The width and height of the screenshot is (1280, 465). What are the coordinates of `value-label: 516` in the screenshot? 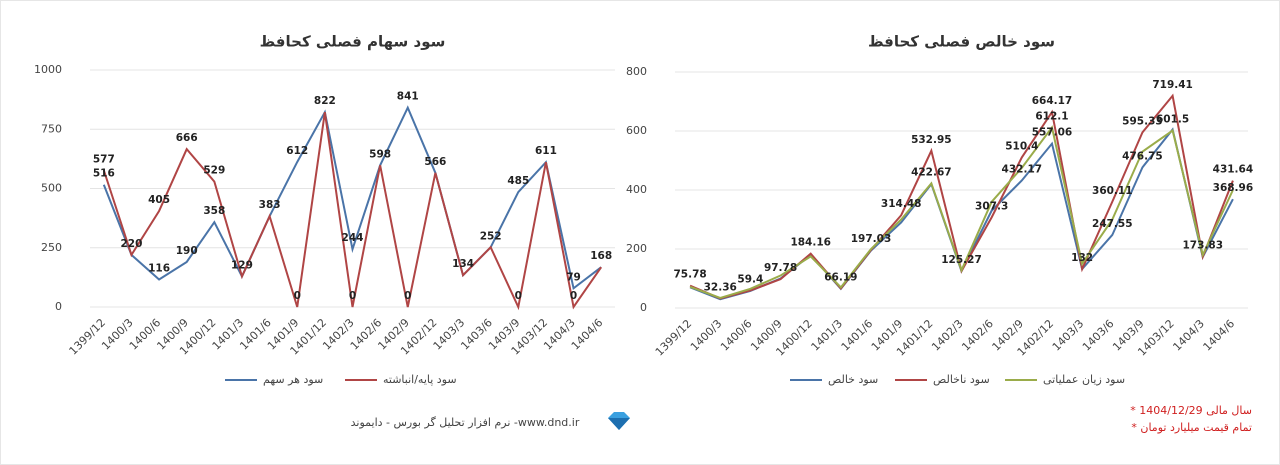 It's located at (104, 174).